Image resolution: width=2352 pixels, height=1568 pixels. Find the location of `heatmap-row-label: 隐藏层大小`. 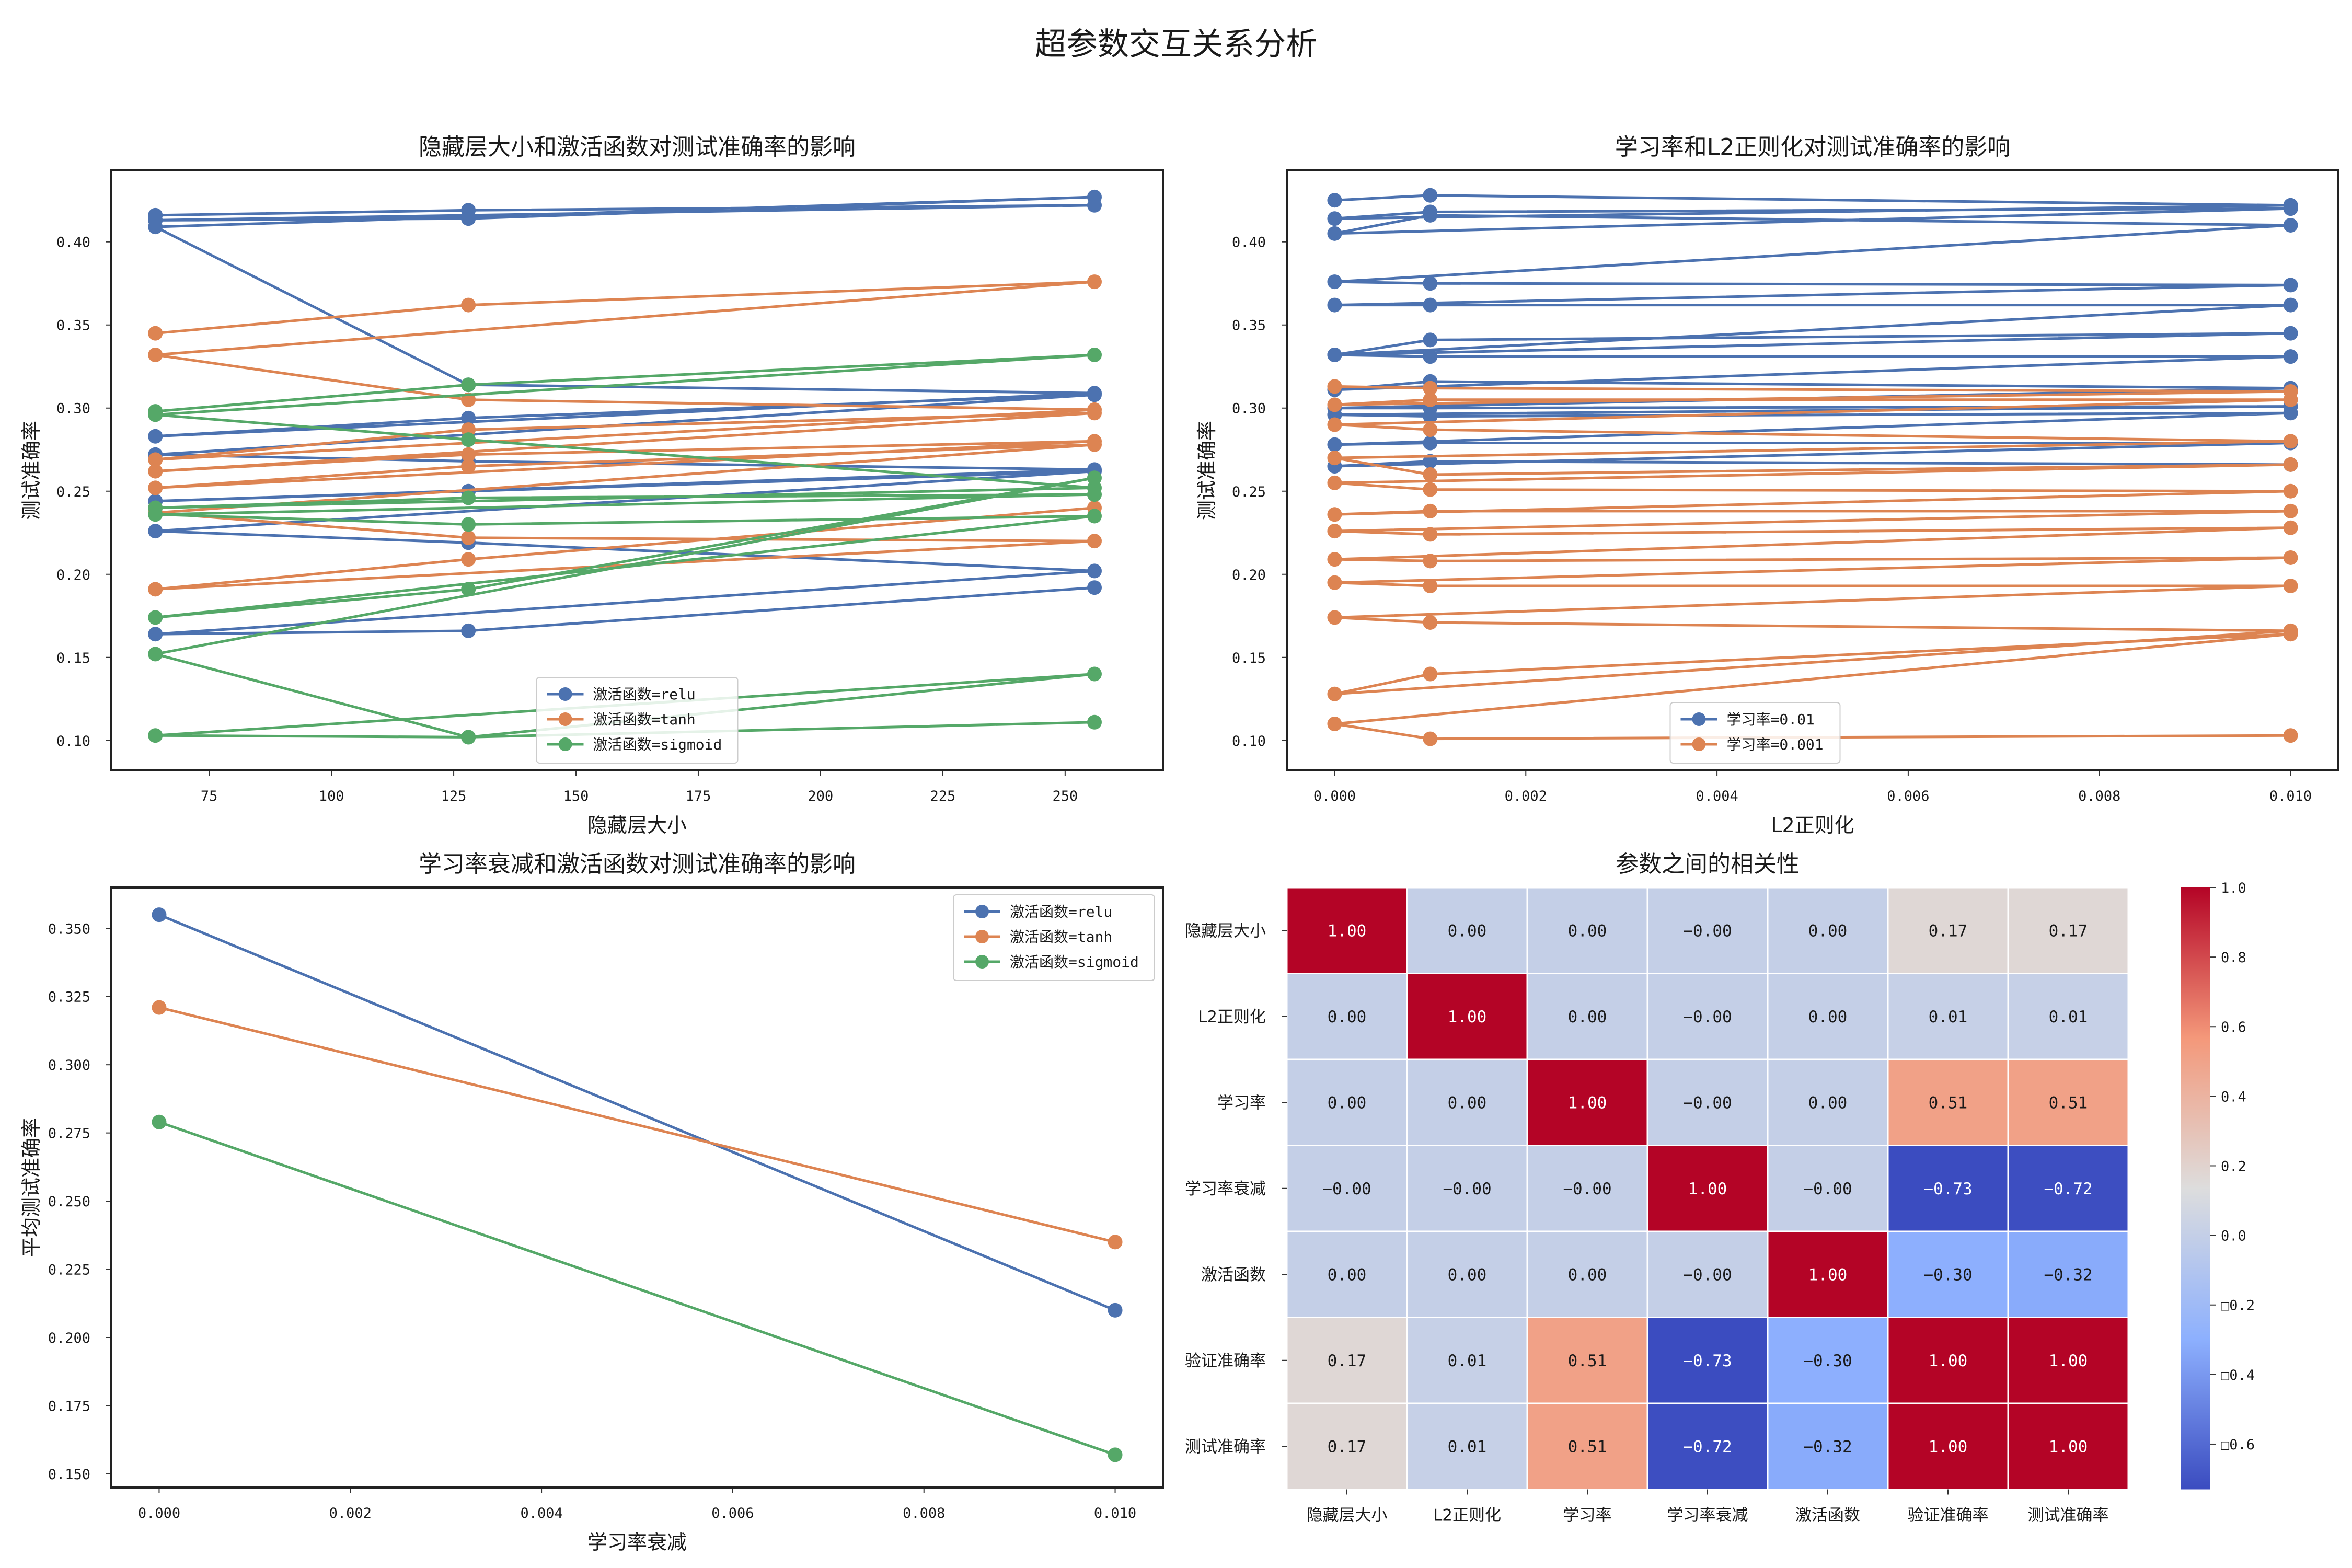

heatmap-row-label: 隐藏层大小 is located at coordinates (1225, 930).